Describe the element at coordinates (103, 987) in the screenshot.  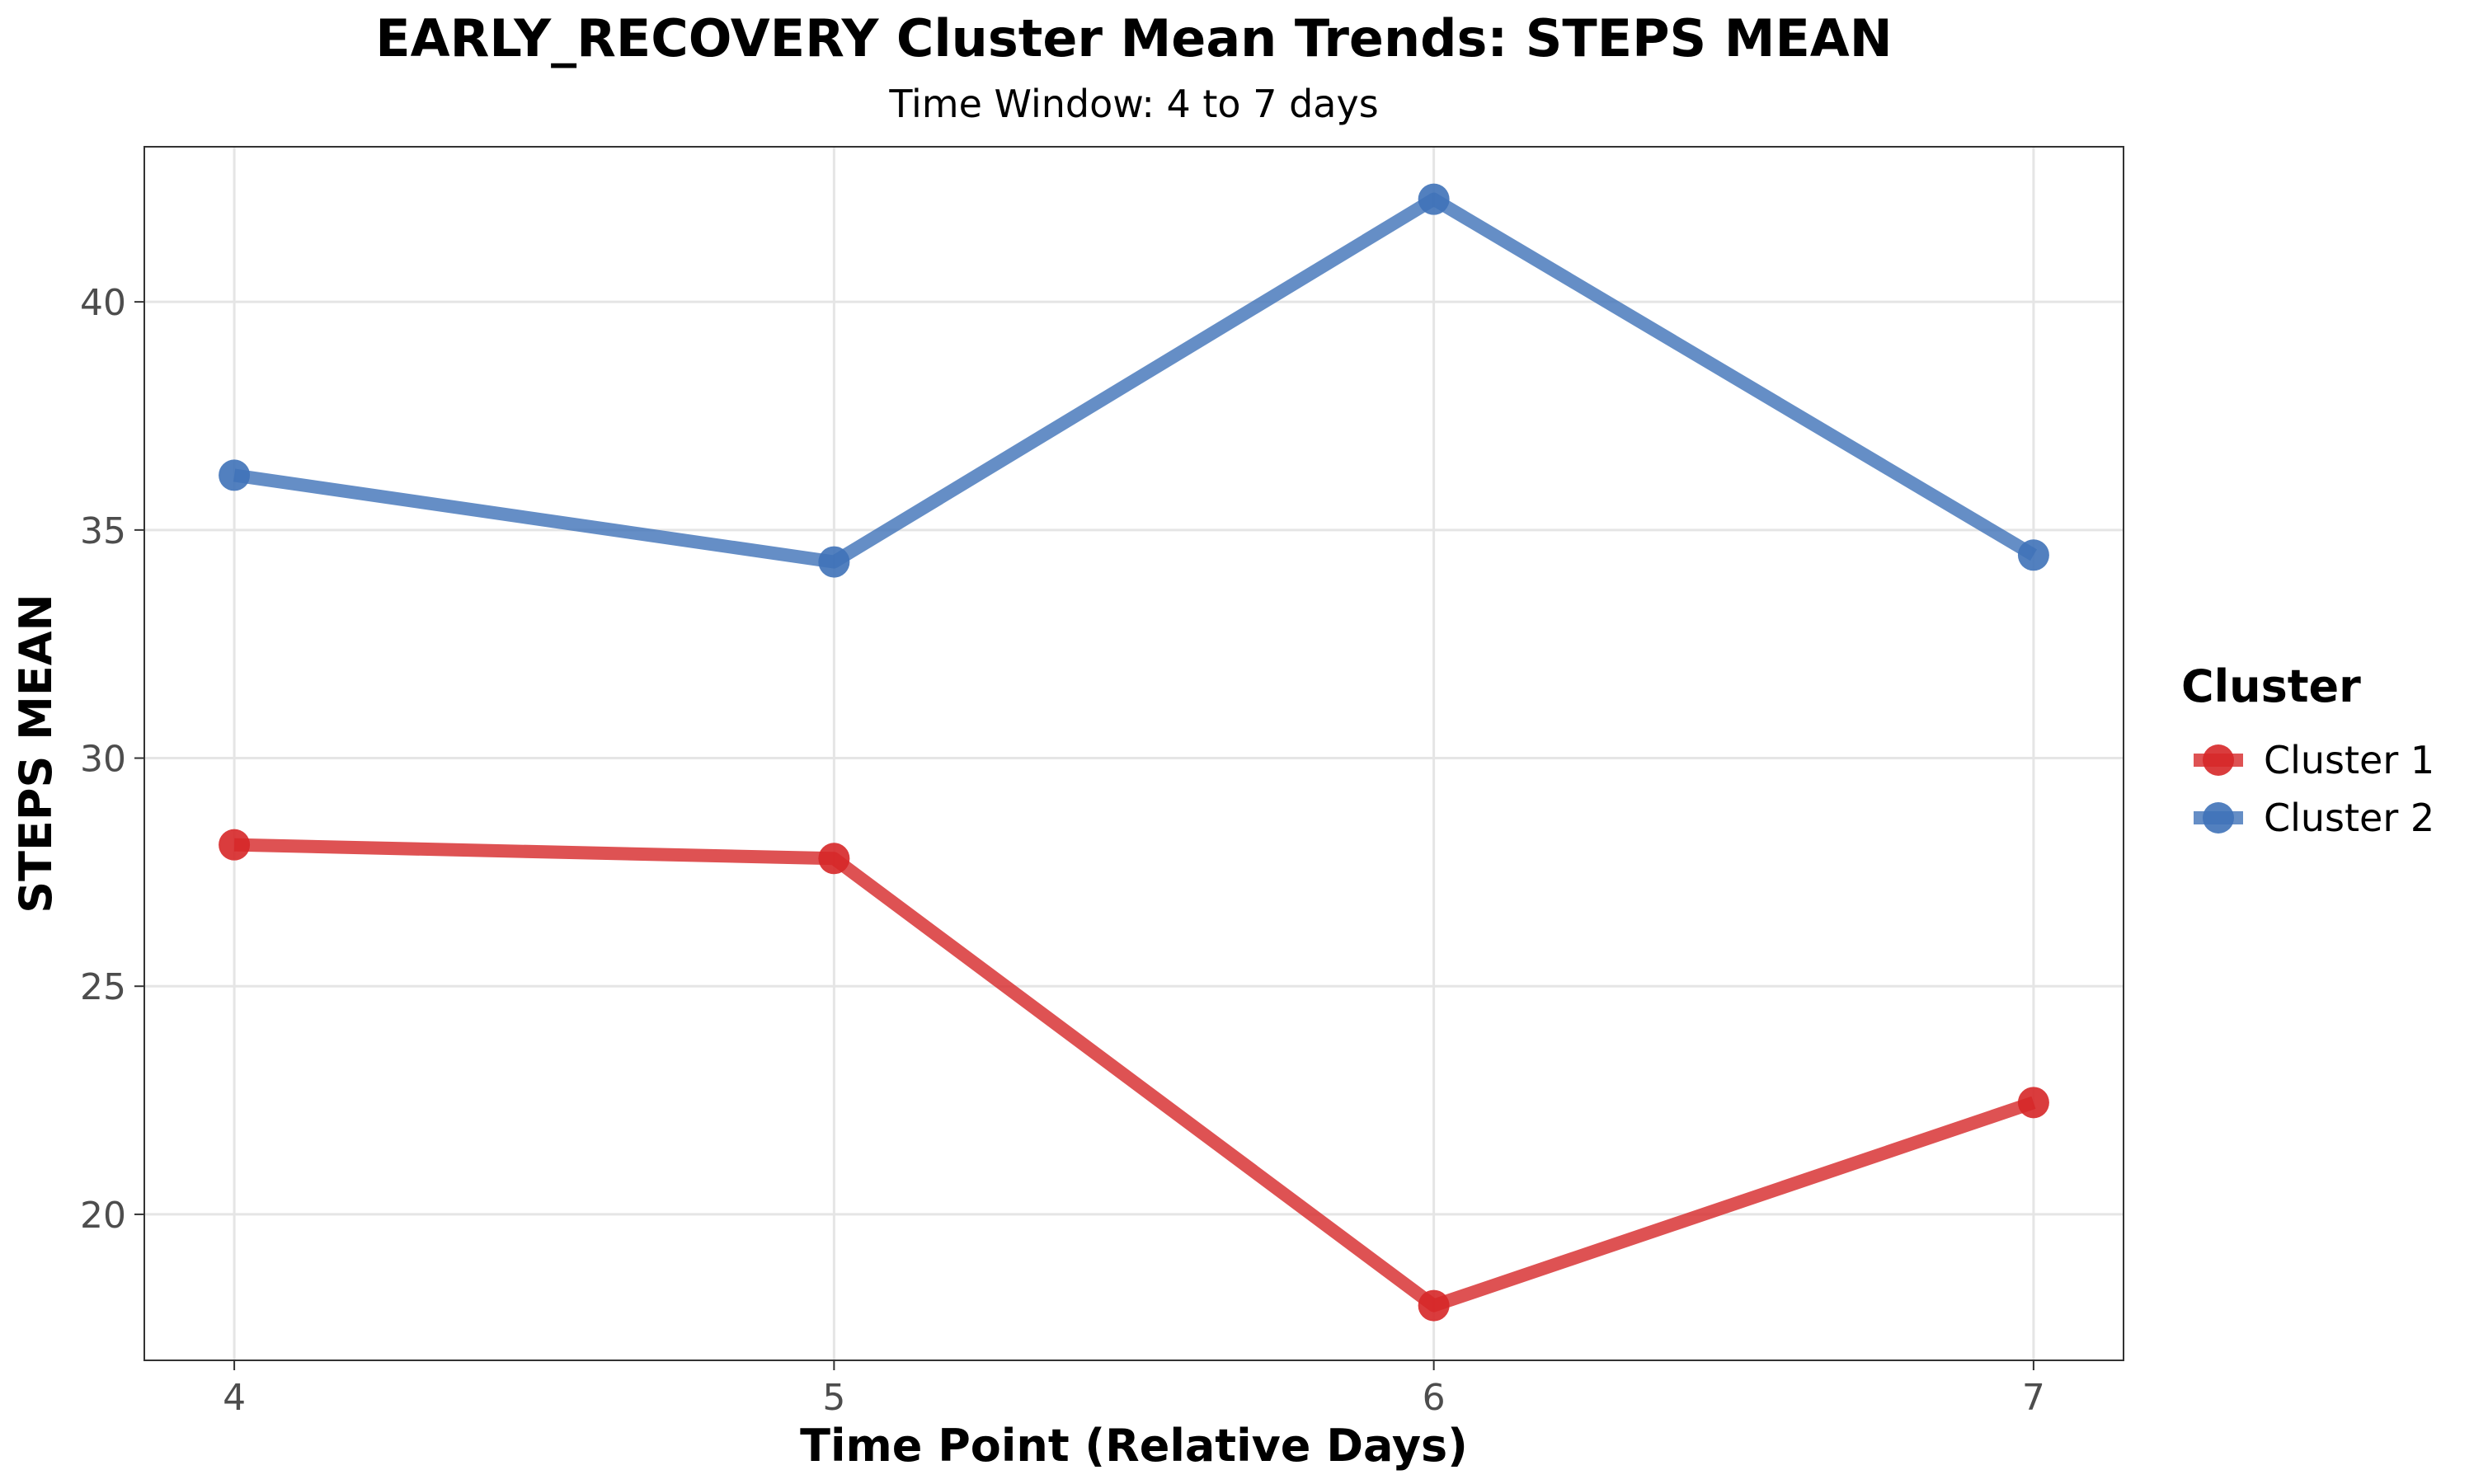
I see `y-tick-label: 25` at that location.